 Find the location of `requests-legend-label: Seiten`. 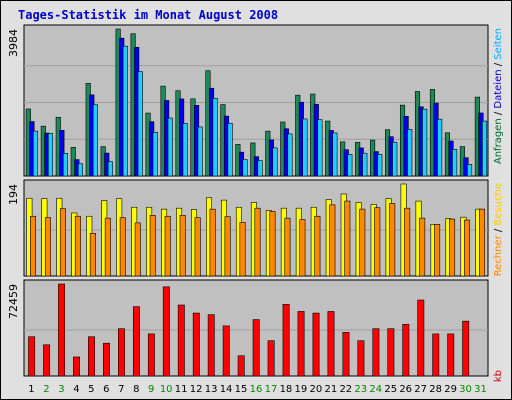

requests-legend-label: Seiten is located at coordinates (498, 44).